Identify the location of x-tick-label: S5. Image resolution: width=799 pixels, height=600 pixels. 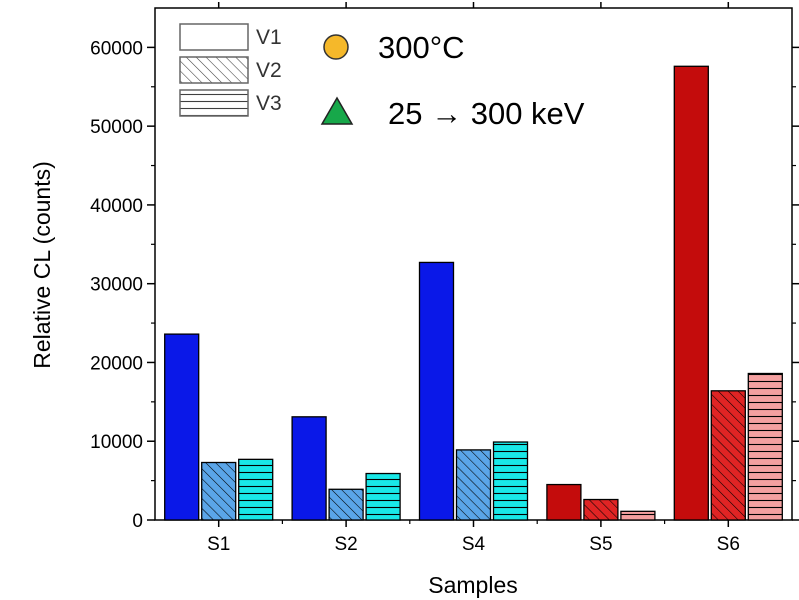
(600, 544).